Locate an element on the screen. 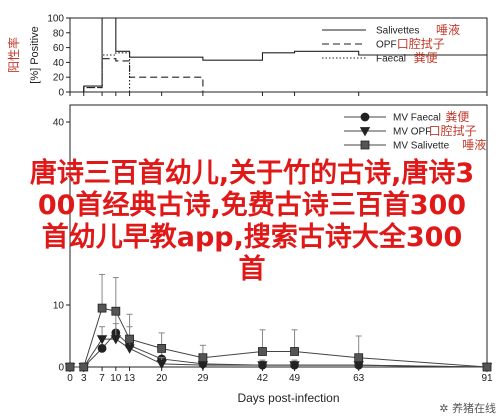 This screenshot has height=420, width=504. top-y-tick-label: 0 is located at coordinates (61, 93).